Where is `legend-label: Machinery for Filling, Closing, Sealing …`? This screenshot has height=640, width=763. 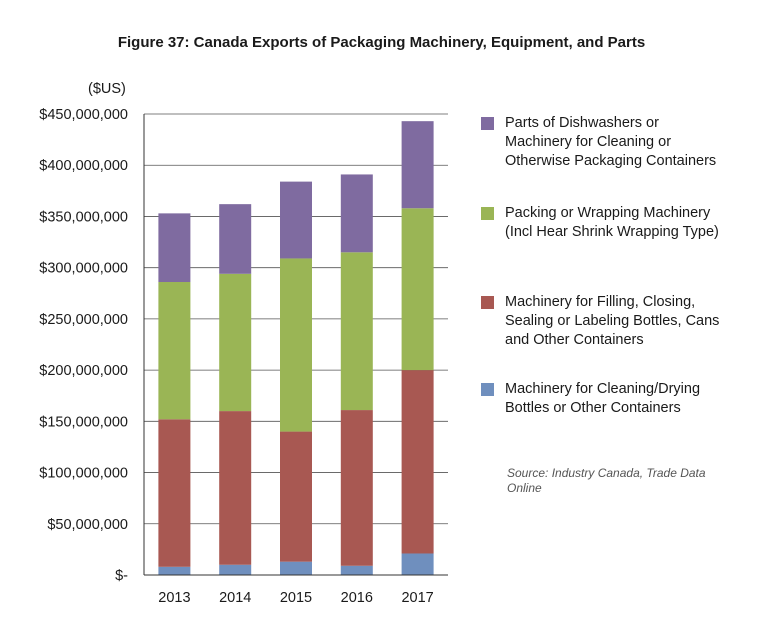 legend-label: Machinery for Filling, Closing, Sealing … is located at coordinates (612, 321).